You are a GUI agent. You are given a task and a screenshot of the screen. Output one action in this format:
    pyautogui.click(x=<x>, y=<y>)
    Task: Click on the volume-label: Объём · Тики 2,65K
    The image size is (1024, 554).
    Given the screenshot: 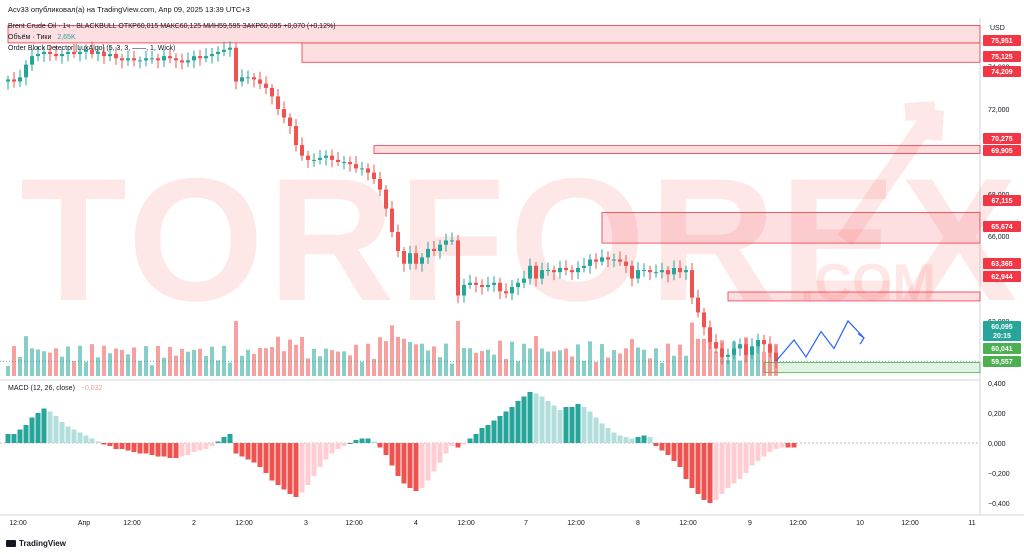 What is the action you would take?
    pyautogui.click(x=42, y=37)
    